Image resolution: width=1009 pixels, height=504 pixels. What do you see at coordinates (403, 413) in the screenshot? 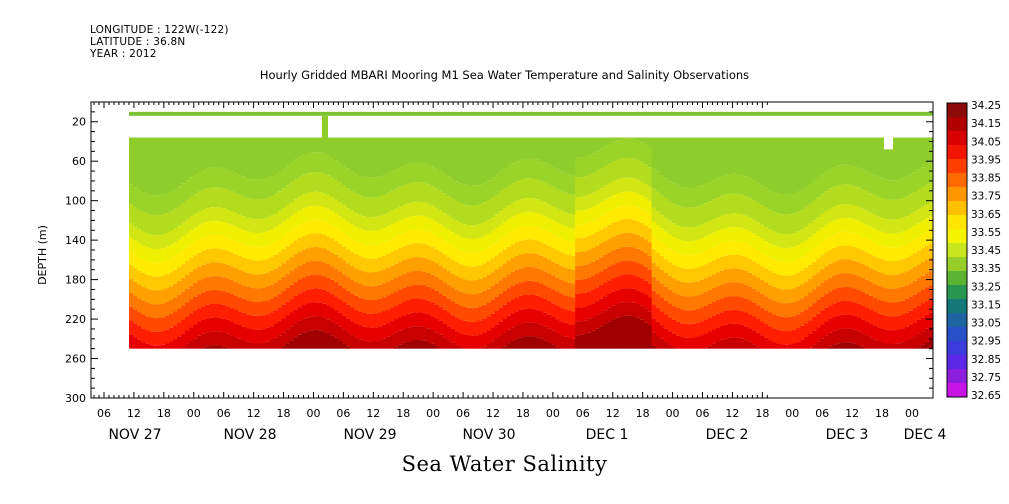
I see `x-hour-label: 18` at bounding box center [403, 413].